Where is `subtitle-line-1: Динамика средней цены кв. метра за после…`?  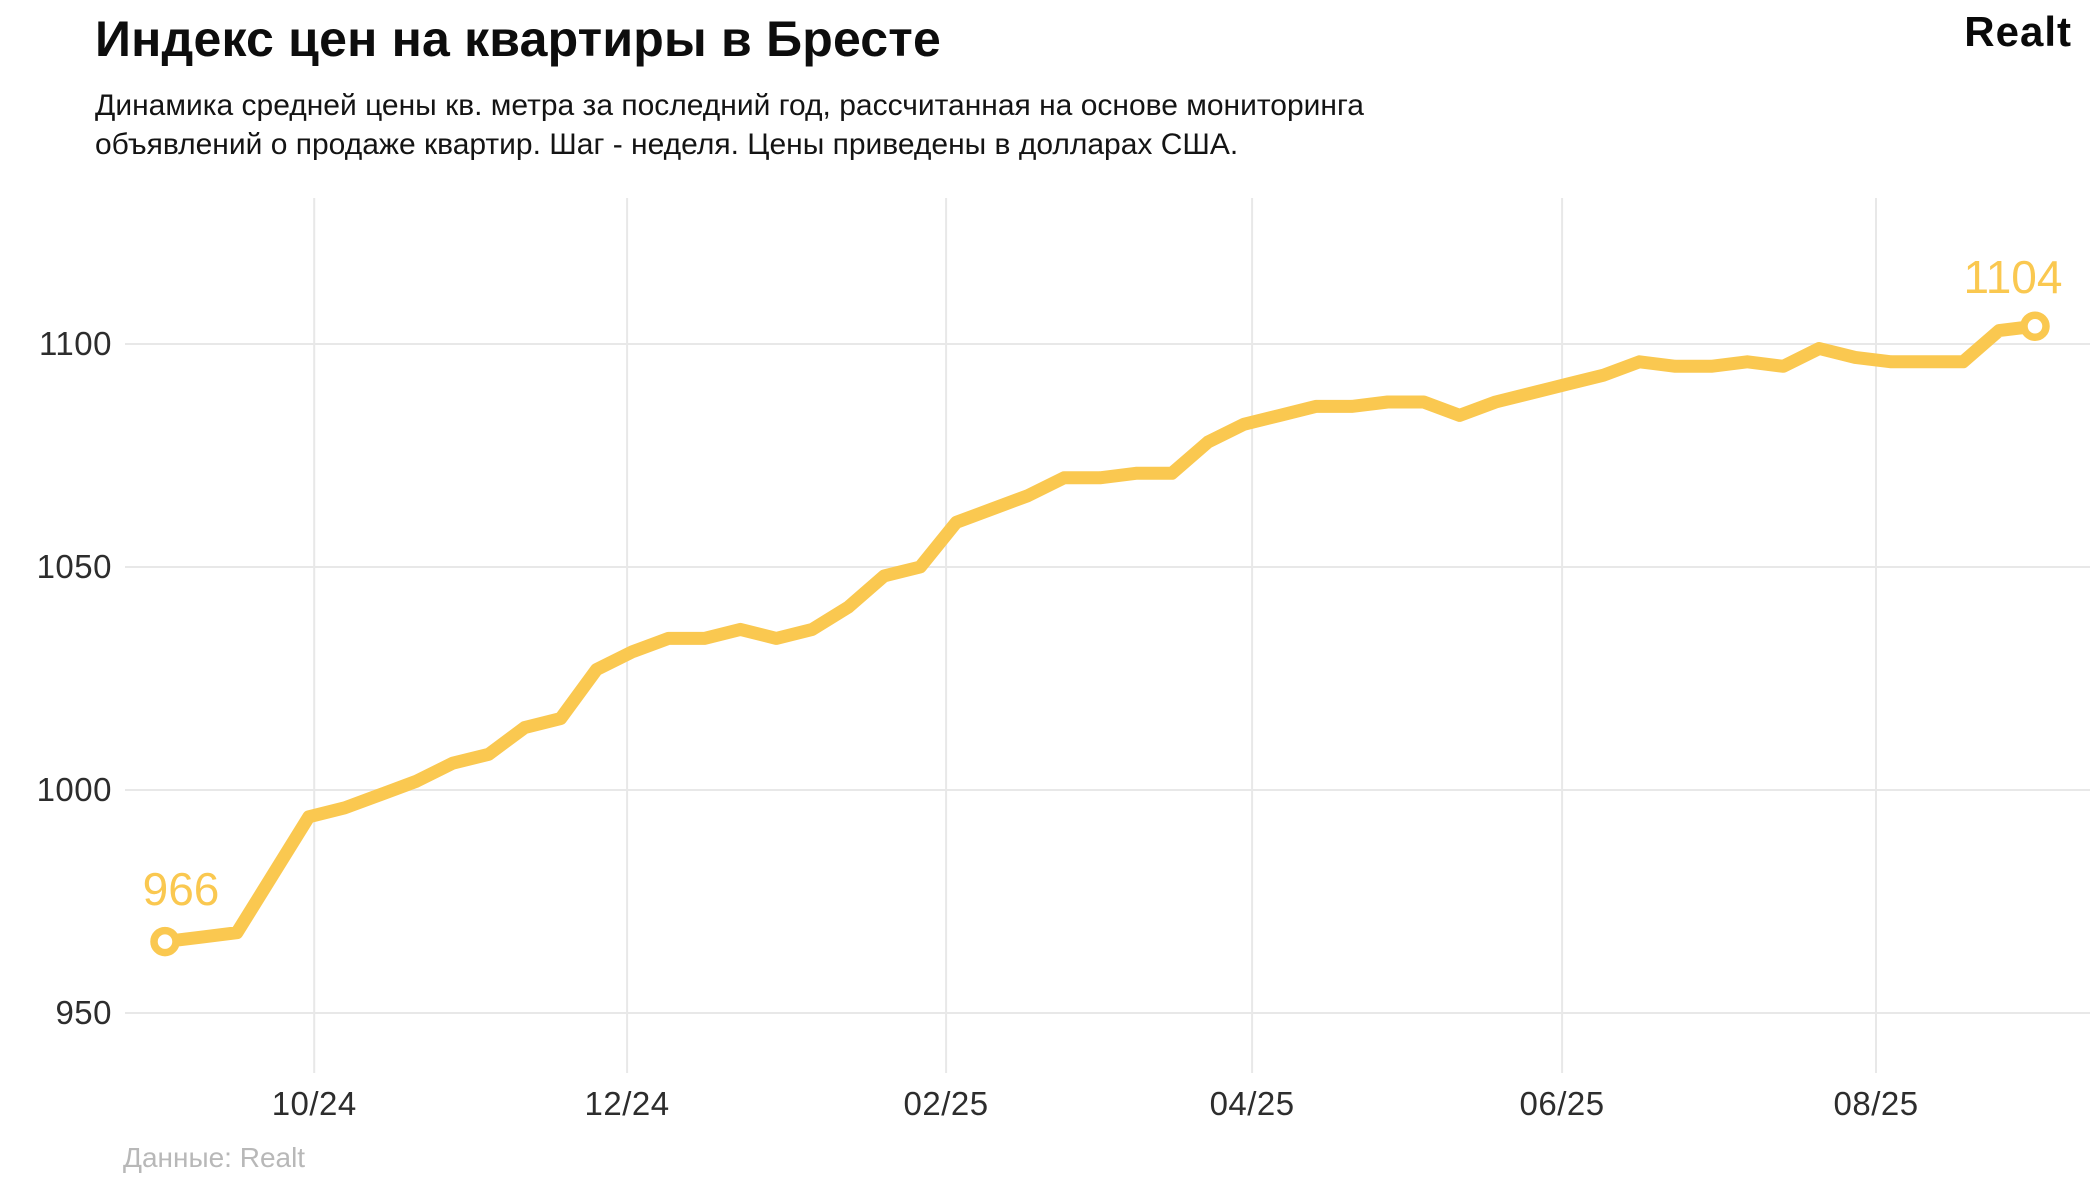 subtitle-line-1: Динамика средней цены кв. метра за после… is located at coordinates (729, 105).